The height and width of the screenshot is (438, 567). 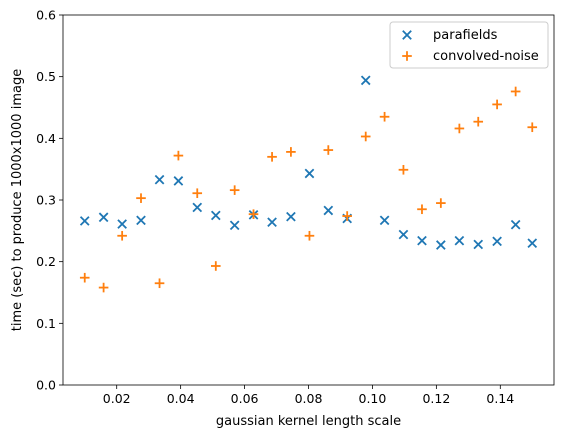 What do you see at coordinates (117, 398) in the screenshot?
I see `x-tick-label: 0.02` at bounding box center [117, 398].